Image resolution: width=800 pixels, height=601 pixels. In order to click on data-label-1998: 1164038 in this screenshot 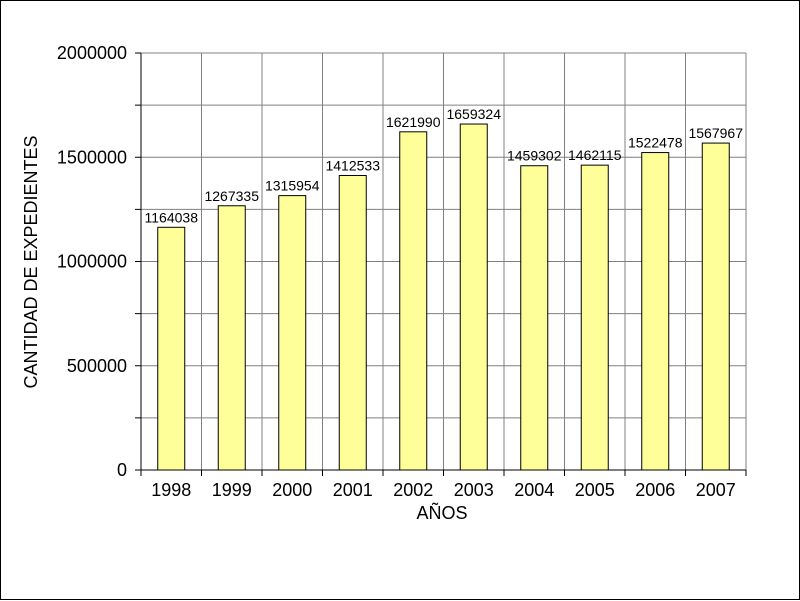, I will do `click(172, 217)`.